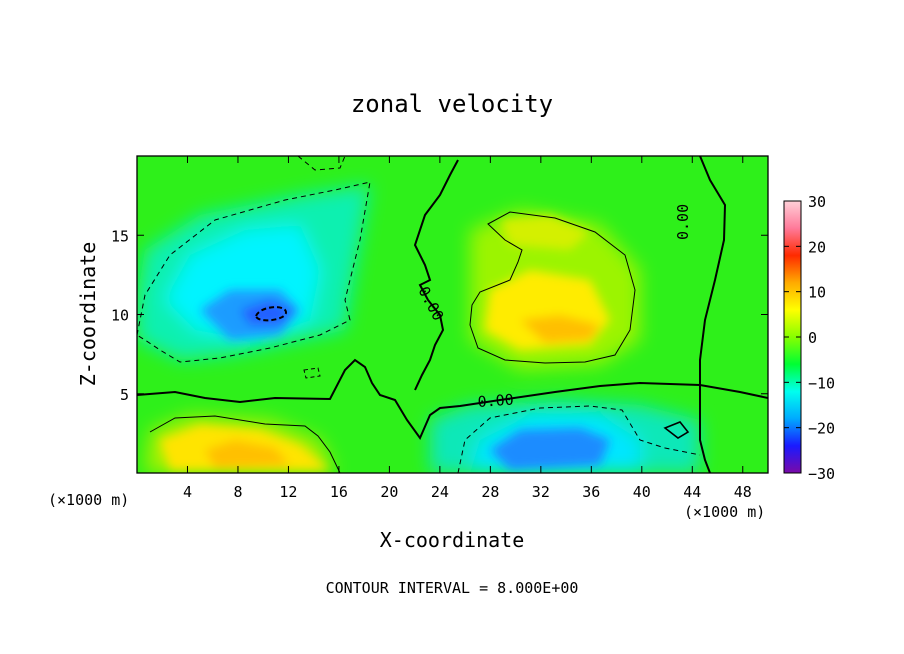 The width and height of the screenshot is (904, 654). I want to click on negative-contour-lower-right, so click(579, 439).